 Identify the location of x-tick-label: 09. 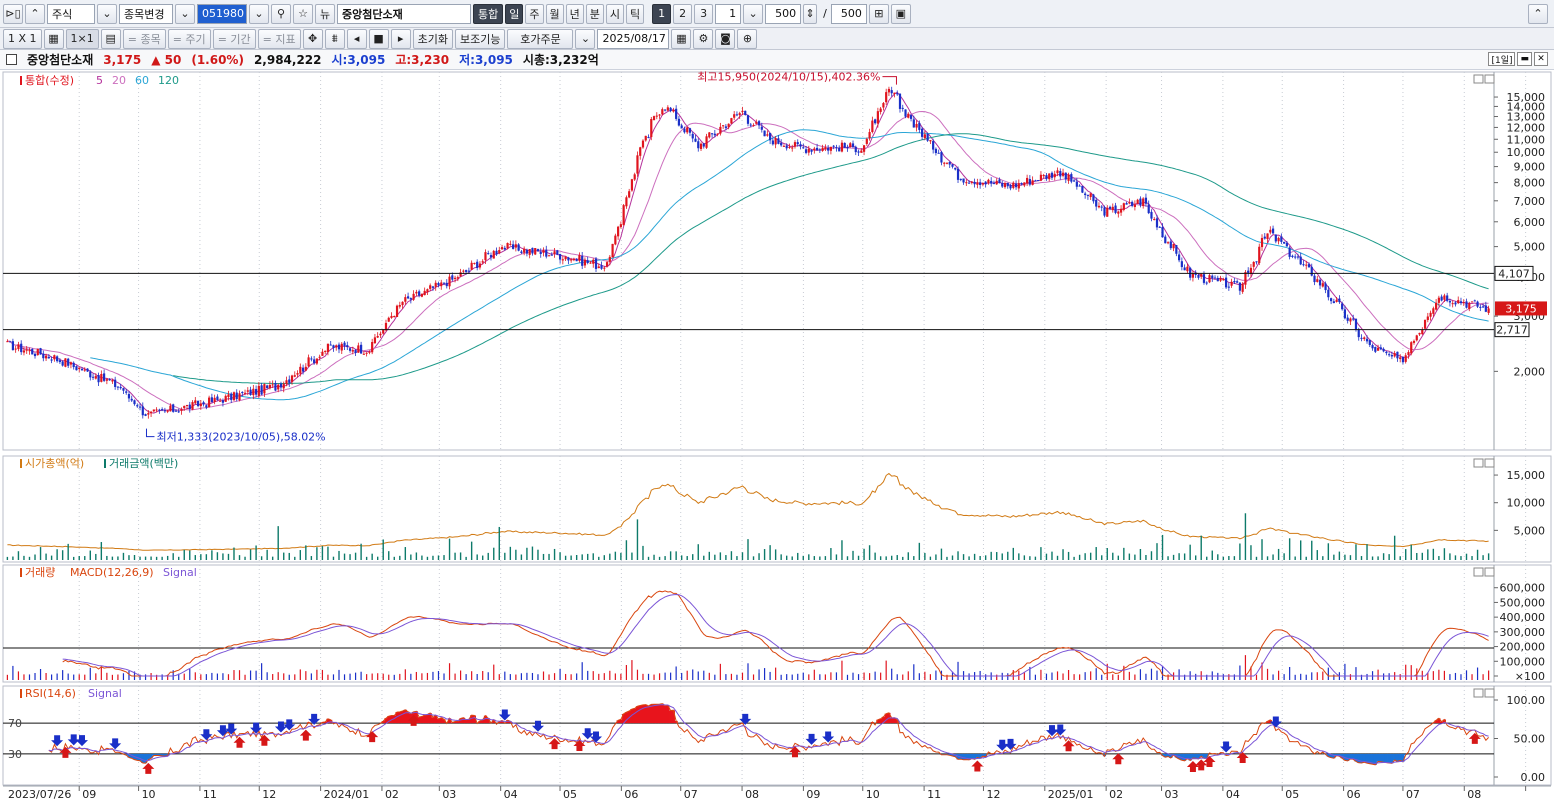
(89, 794).